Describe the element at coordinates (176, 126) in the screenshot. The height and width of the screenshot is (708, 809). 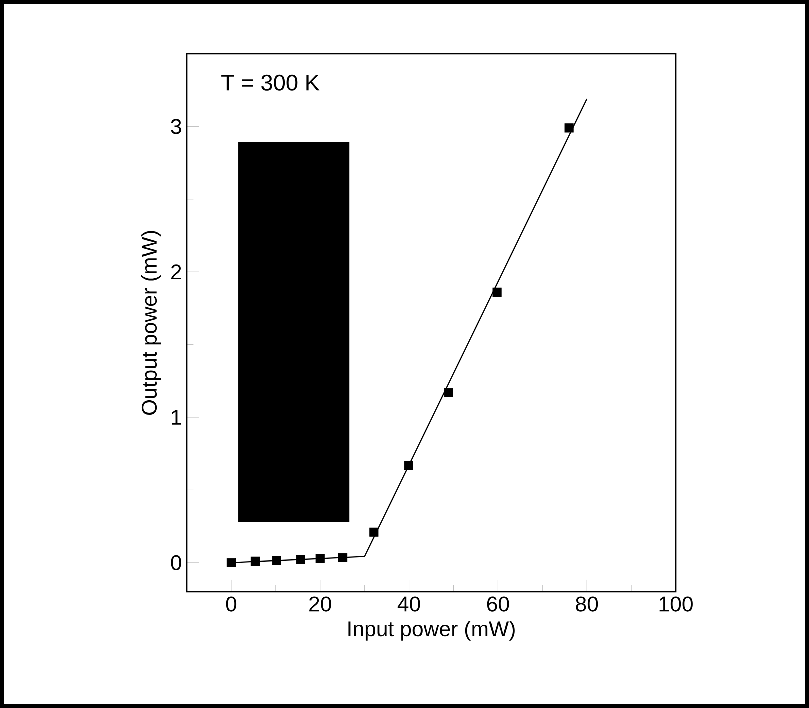
I see `y-tick-label: 3` at that location.